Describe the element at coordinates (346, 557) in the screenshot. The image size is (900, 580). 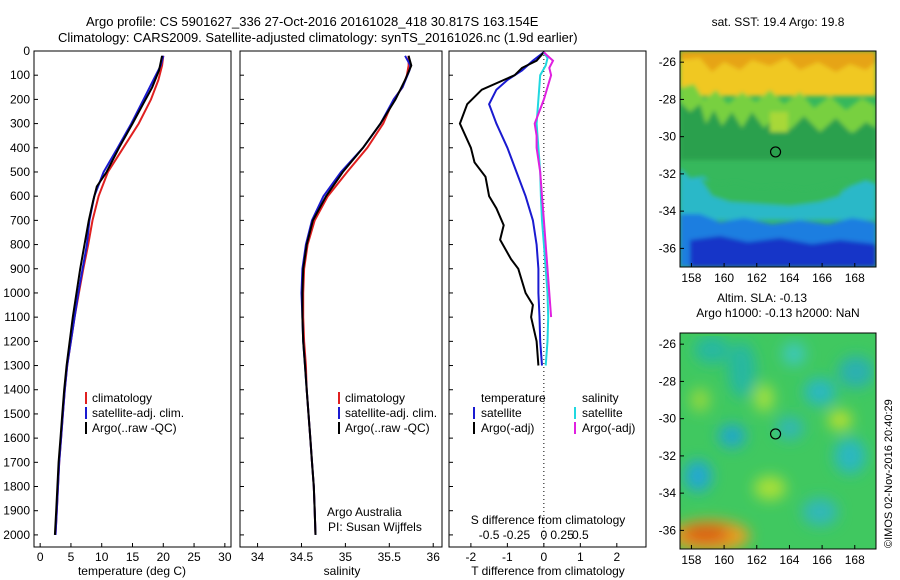
I see `x-tick-label: 35` at that location.